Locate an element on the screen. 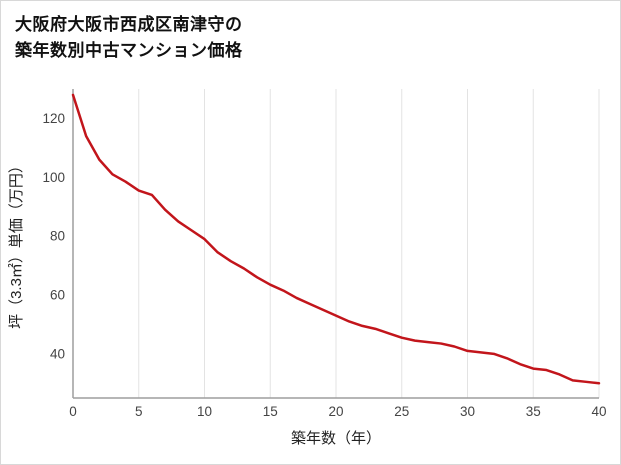 The height and width of the screenshot is (465, 621). chart-title-line1: 大阪府大阪市西成区南津守の is located at coordinates (129, 24).